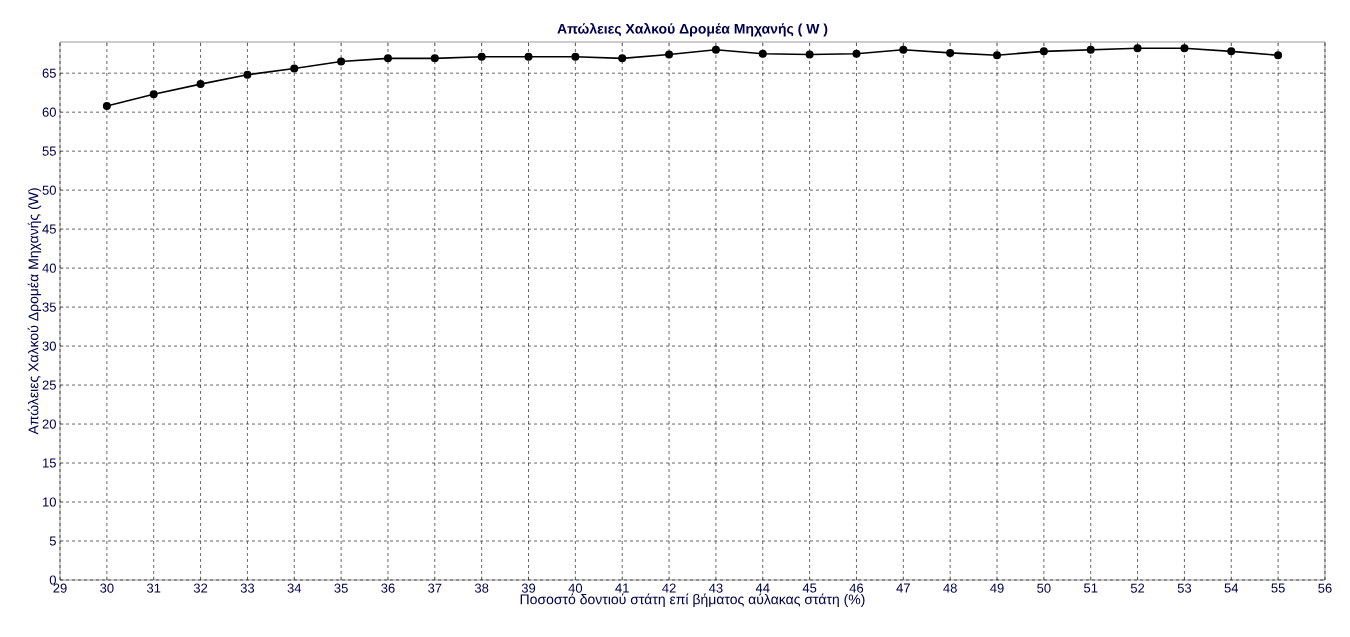 The height and width of the screenshot is (637, 1350). I want to click on x-tick-label: 53, so click(1184, 588).